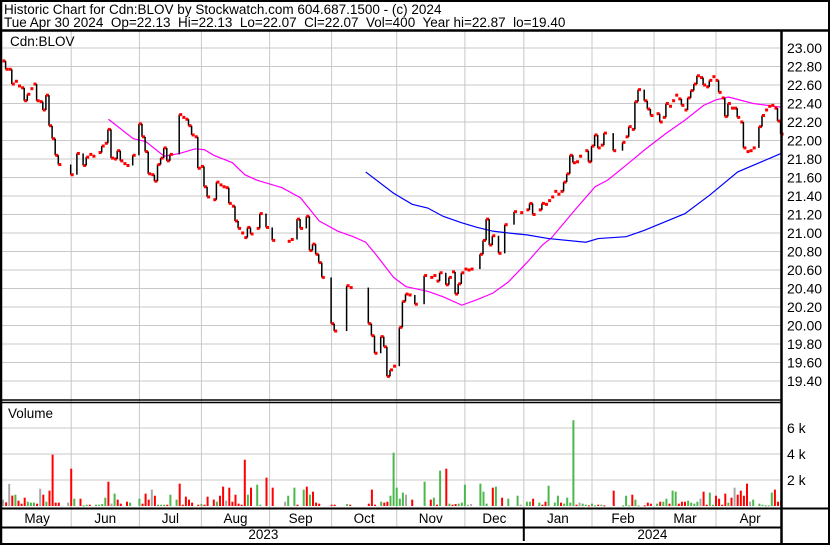 The height and width of the screenshot is (545, 830). I want to click on volume-label: Volume, so click(30, 413).